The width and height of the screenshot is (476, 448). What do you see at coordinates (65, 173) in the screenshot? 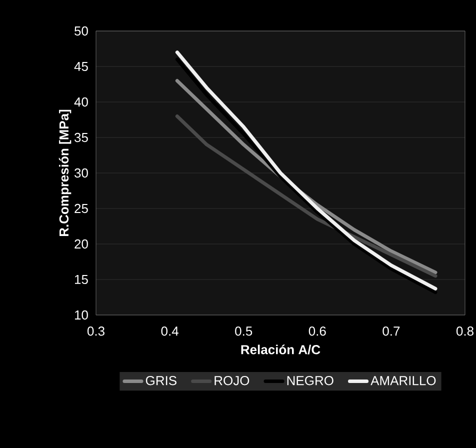
I see `y-axis-title: R.Compresión [MPa]` at bounding box center [65, 173].